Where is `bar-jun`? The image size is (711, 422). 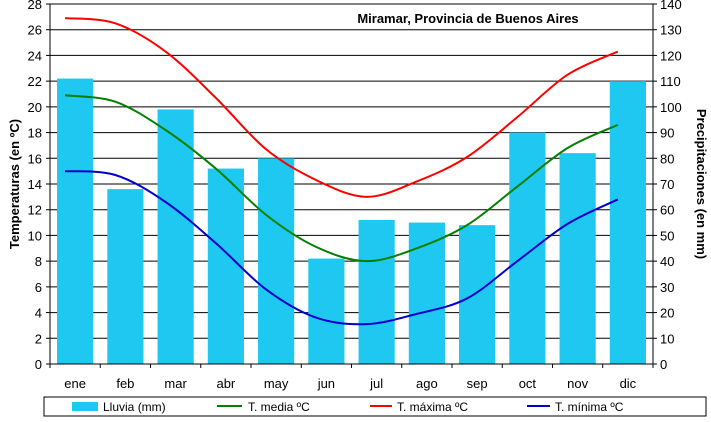 bar-jun is located at coordinates (326, 311).